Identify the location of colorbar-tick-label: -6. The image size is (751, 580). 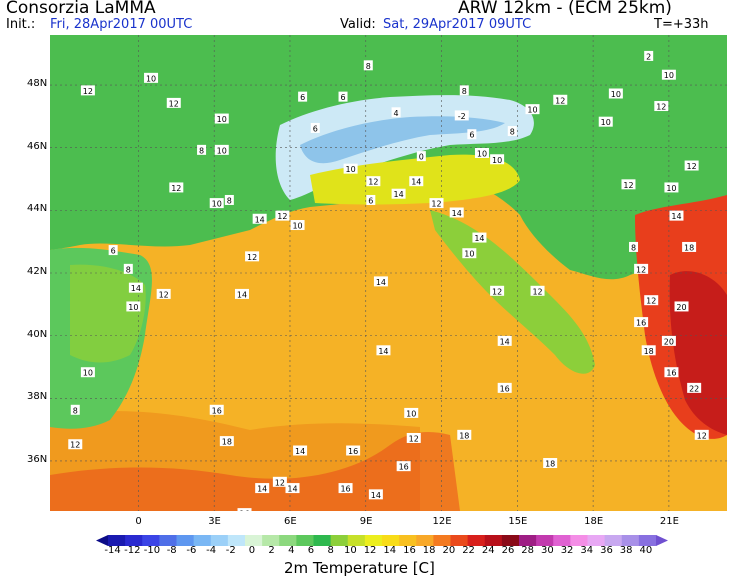
(191, 550).